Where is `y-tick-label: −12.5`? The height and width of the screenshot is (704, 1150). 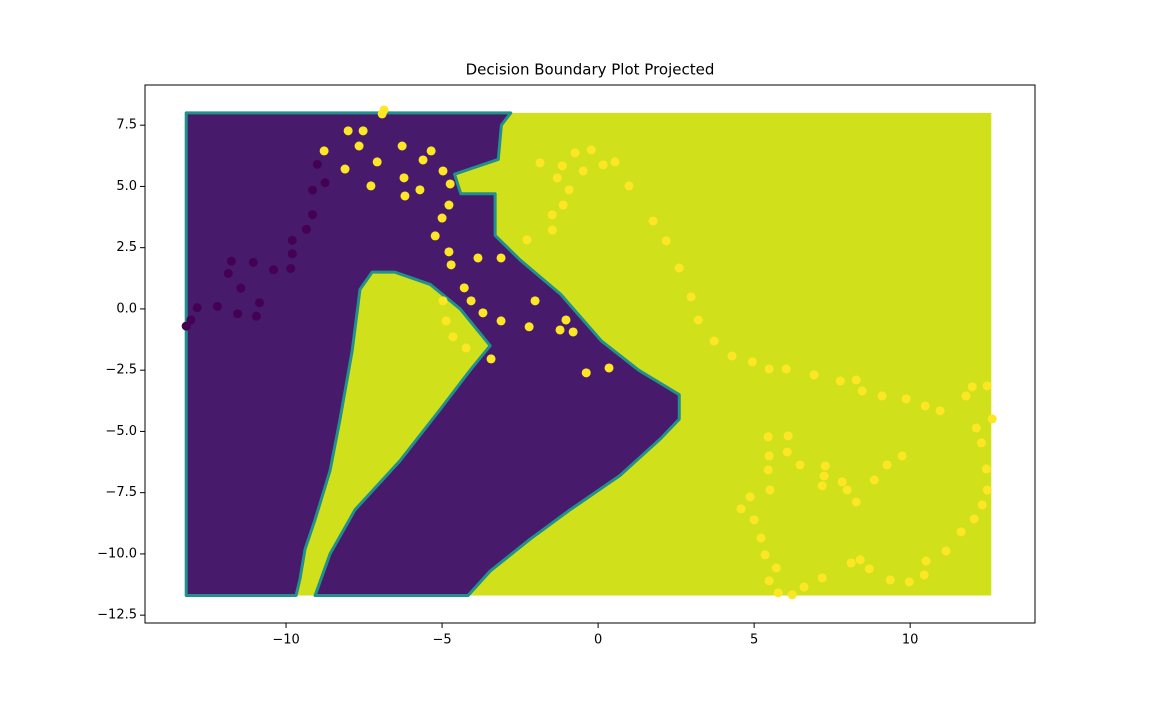
y-tick-label: −12.5 is located at coordinates (117, 615).